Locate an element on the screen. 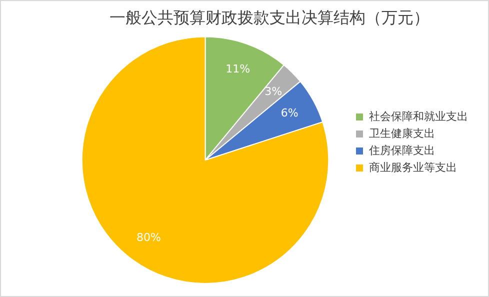 The width and height of the screenshot is (489, 297). legend-label: 卫生健康支出 is located at coordinates (402, 133).